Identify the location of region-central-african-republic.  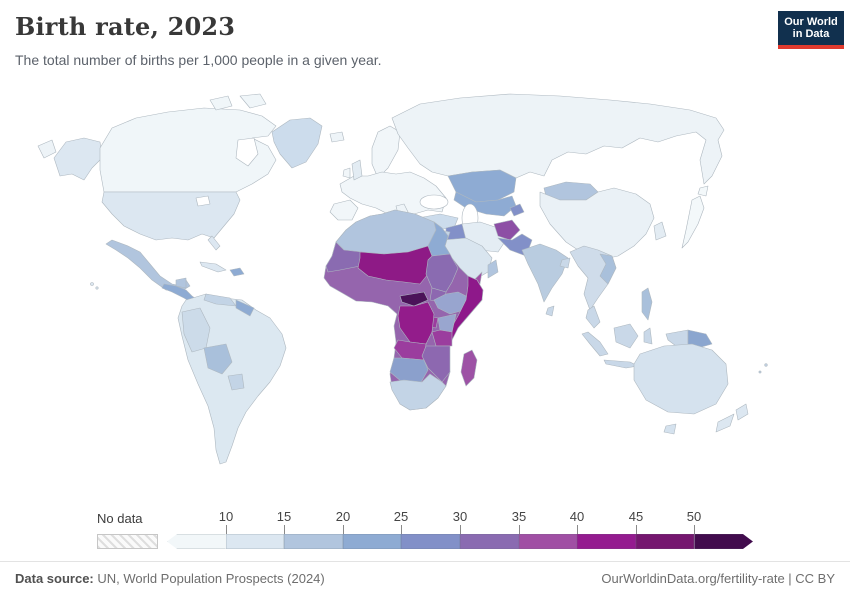
(414, 299).